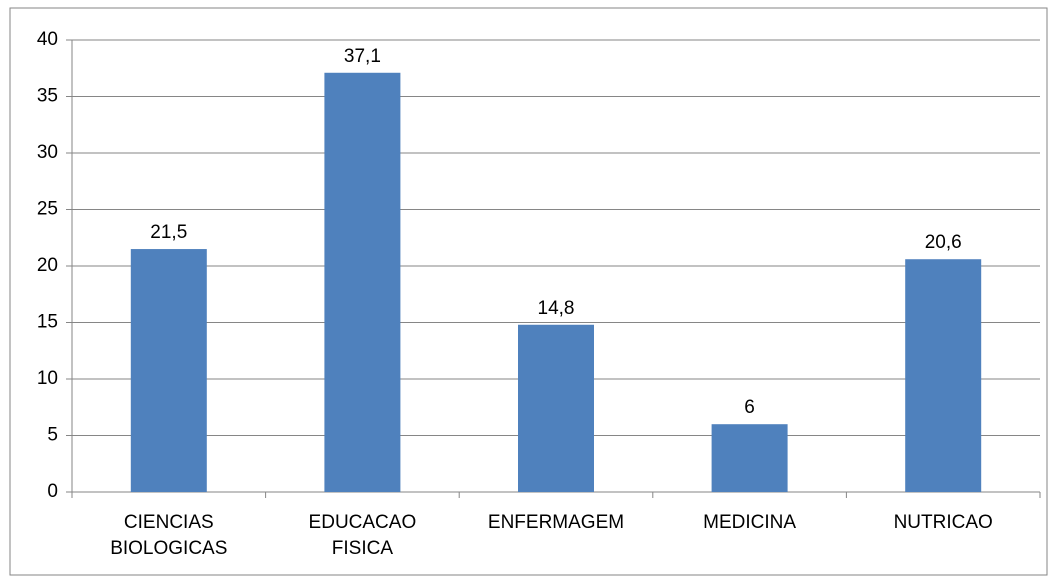 This screenshot has height=580, width=1055. I want to click on data-label: 21,5, so click(168, 232).